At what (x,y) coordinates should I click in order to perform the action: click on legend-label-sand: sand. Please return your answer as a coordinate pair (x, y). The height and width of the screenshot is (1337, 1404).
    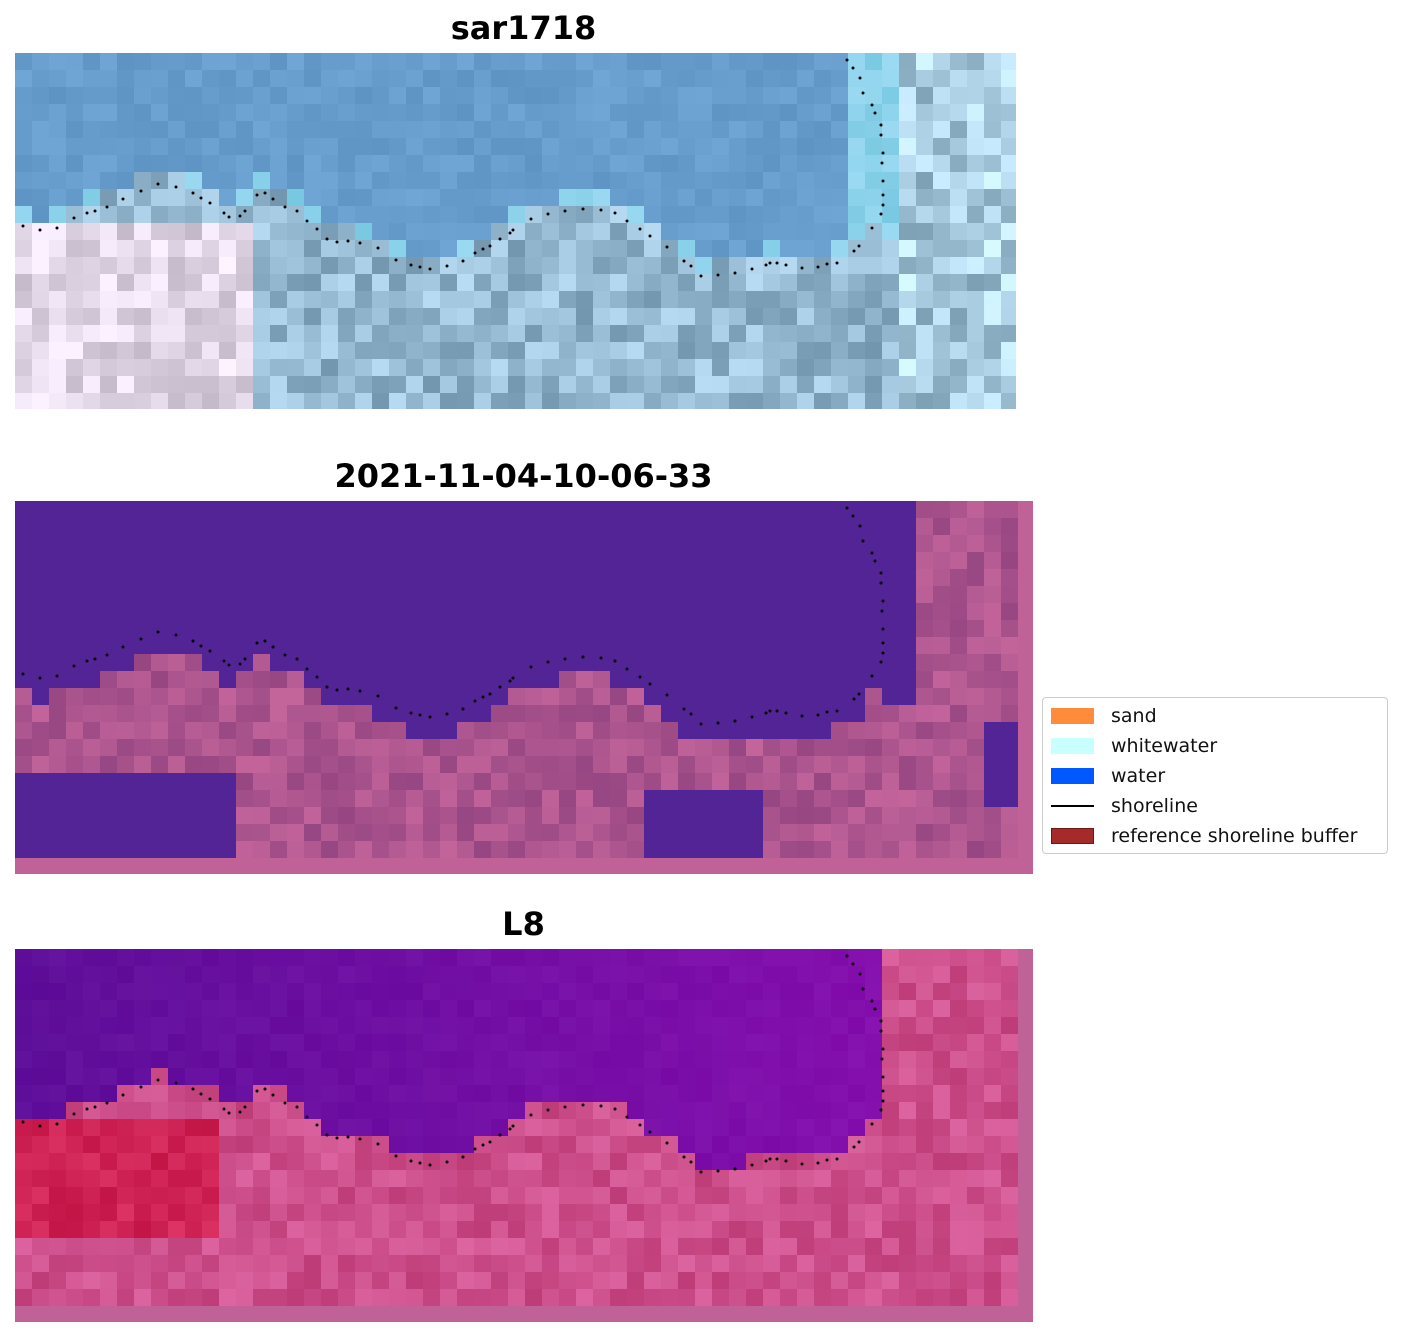
    Looking at the image, I should click on (1134, 716).